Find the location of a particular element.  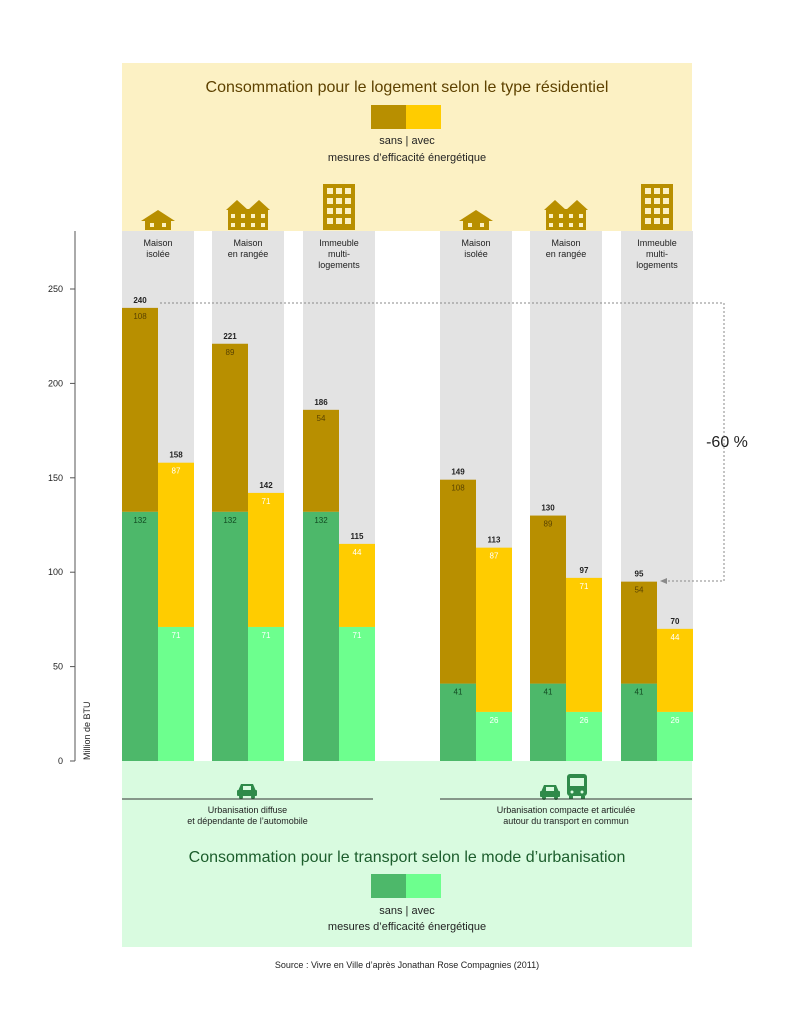

group-label-line2: et dépendante de l’automobile is located at coordinates (247, 821).